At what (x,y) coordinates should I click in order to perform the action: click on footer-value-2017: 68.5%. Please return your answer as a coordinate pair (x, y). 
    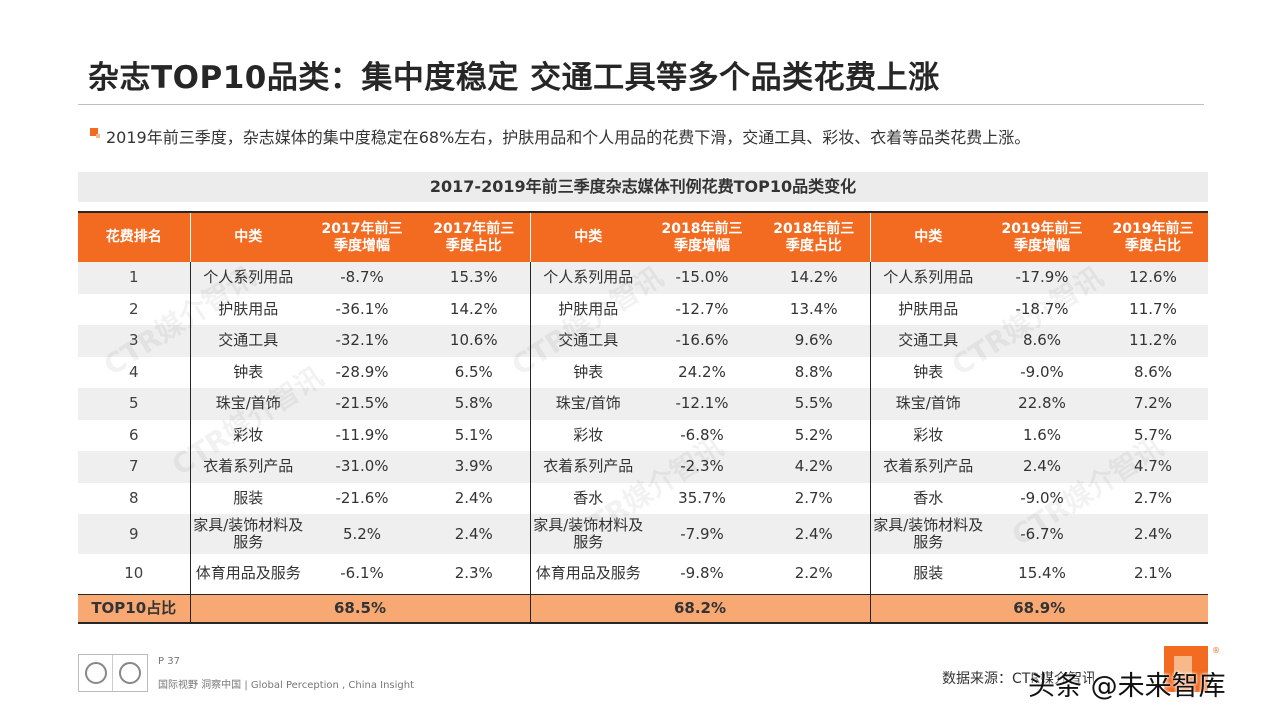
    Looking at the image, I should click on (360, 608).